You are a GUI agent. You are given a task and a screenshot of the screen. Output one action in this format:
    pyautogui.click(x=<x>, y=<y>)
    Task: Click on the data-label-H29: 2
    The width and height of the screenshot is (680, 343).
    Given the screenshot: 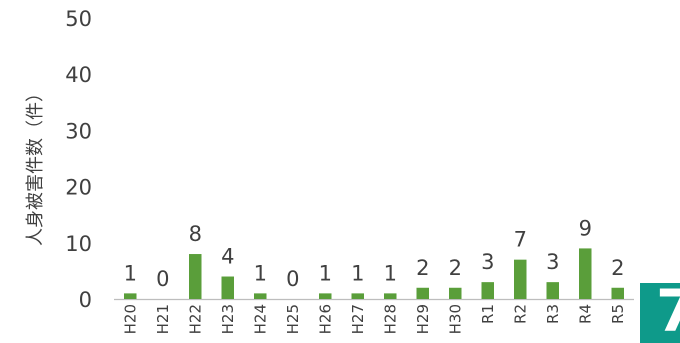 What is the action you would take?
    pyautogui.click(x=422, y=268)
    